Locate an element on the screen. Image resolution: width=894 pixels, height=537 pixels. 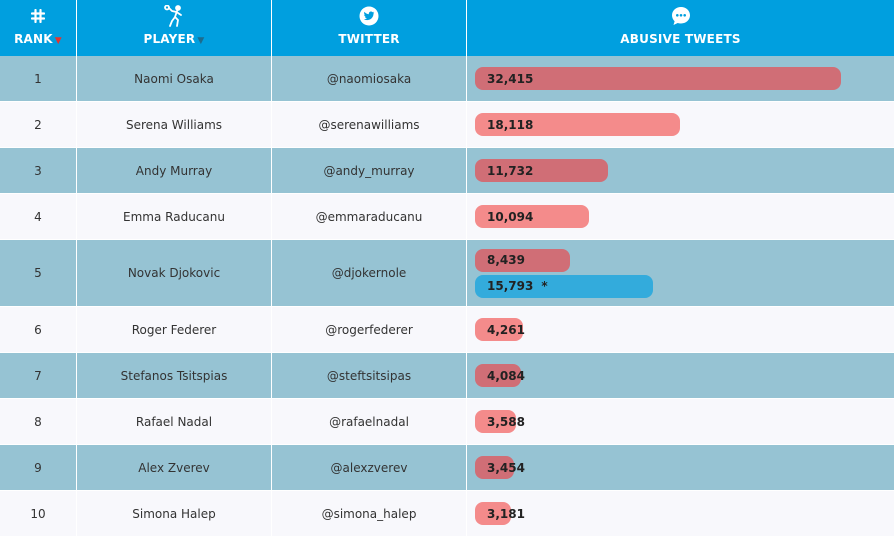
tweets-header-label: ABUSIVE TWEETS is located at coordinates (680, 39).